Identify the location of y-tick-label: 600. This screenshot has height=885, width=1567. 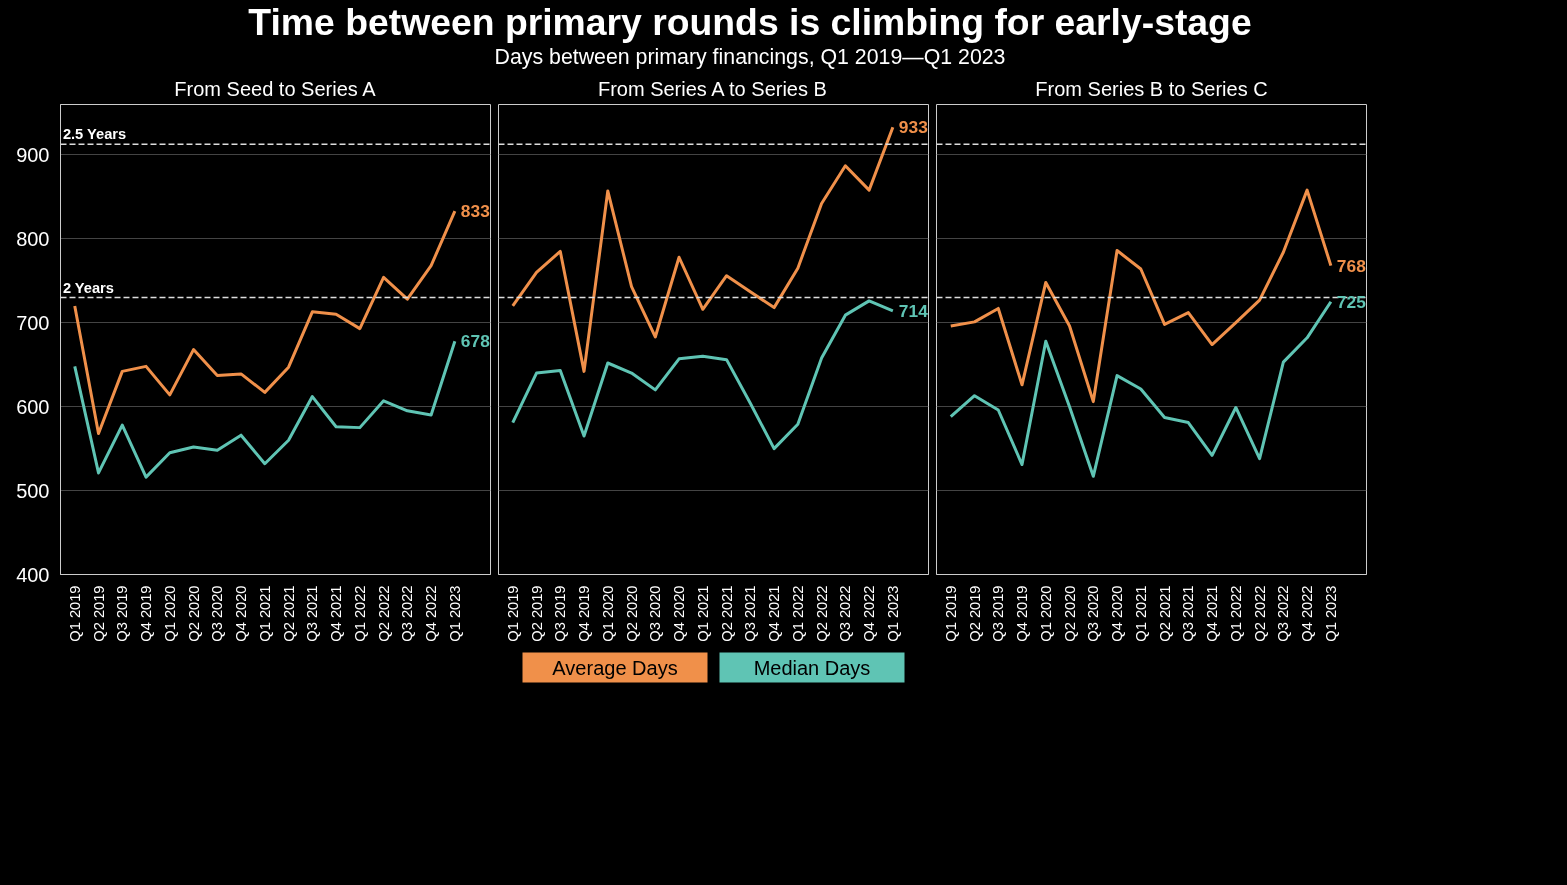
(33, 407).